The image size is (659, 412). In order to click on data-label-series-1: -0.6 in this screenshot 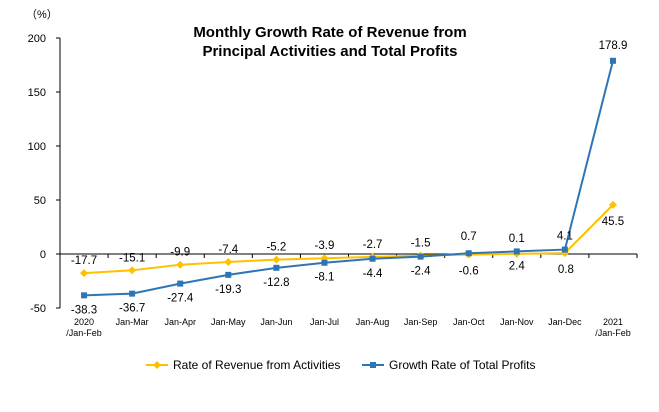, I will do `click(469, 272)`.